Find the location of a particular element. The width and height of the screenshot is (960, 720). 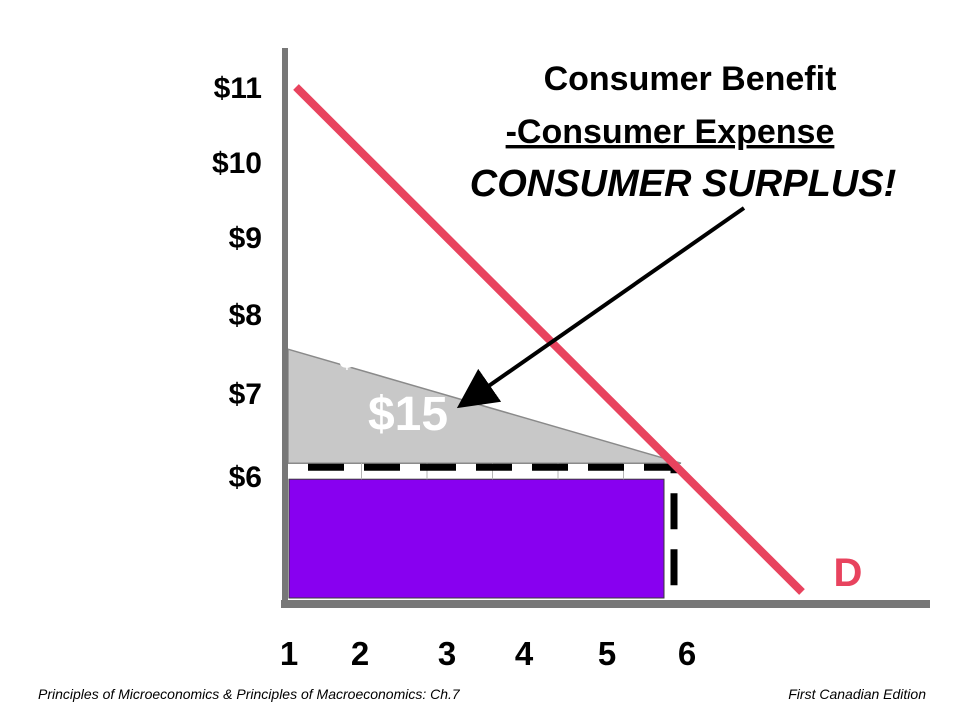

demand-label: D is located at coordinates (848, 573).